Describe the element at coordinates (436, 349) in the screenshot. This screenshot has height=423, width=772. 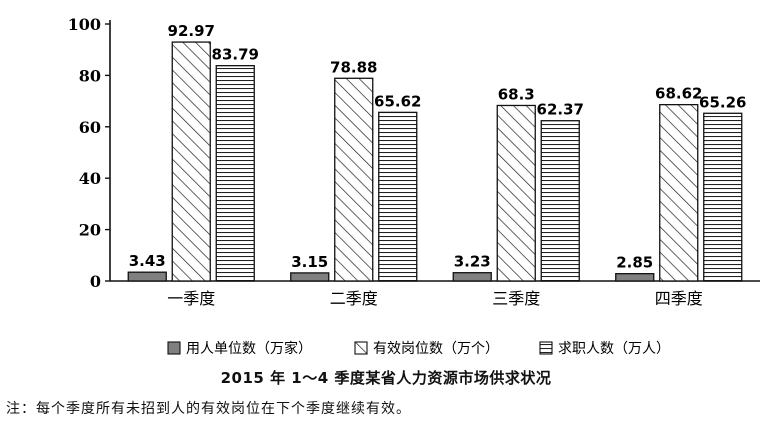
I see `legend-label: 有效岗位数（万个）` at that location.